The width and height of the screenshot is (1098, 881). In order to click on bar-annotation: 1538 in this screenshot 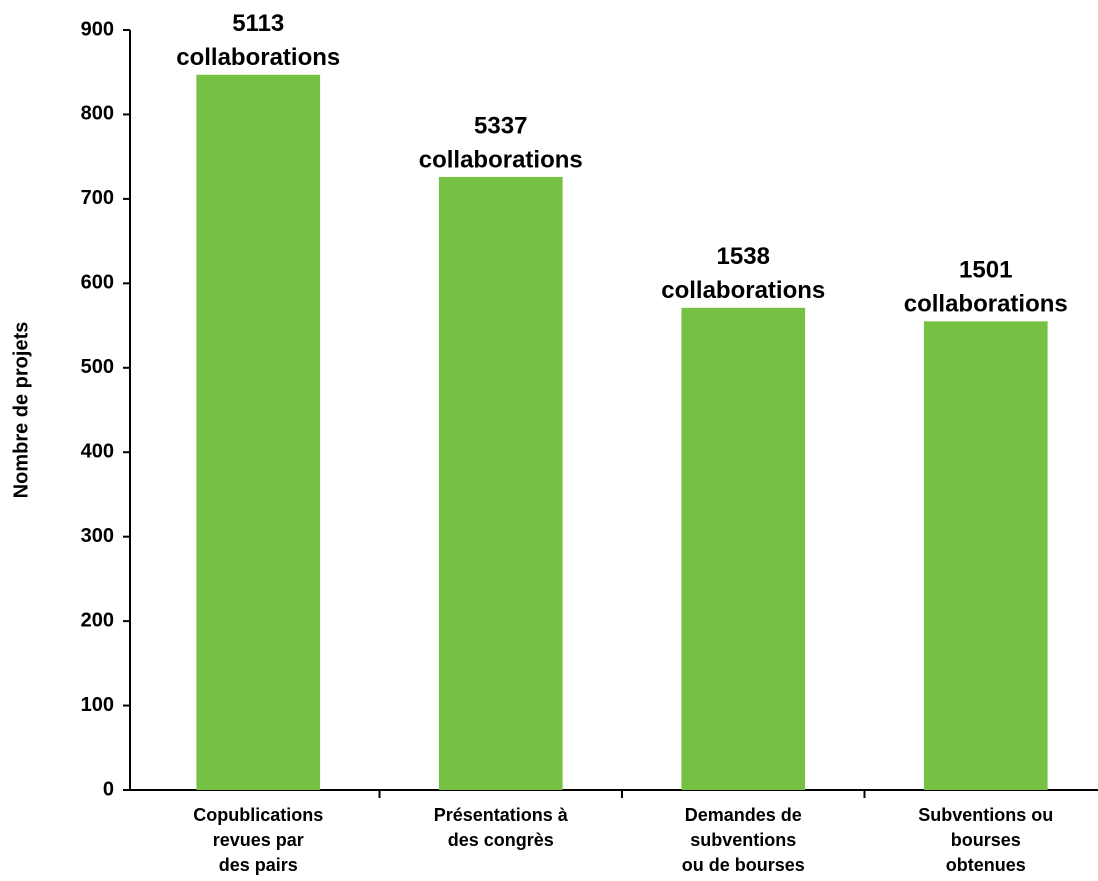, I will do `click(743, 256)`.